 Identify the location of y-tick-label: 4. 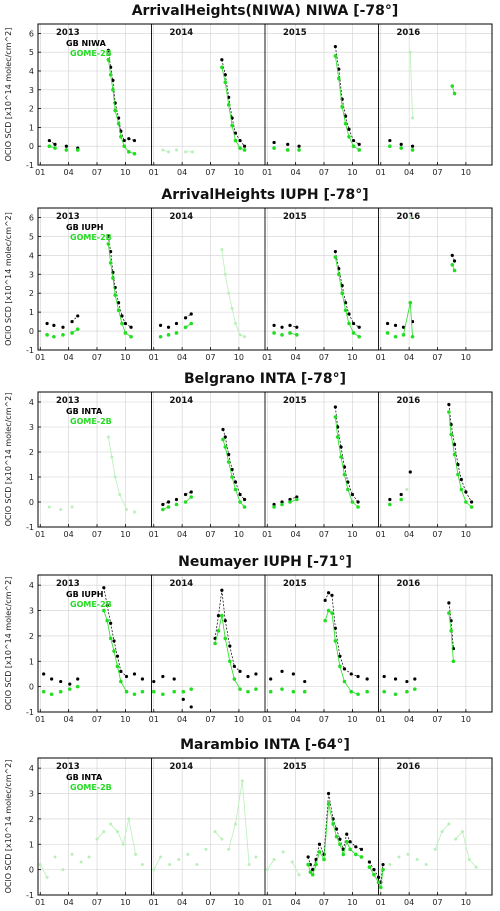
(31, 585).